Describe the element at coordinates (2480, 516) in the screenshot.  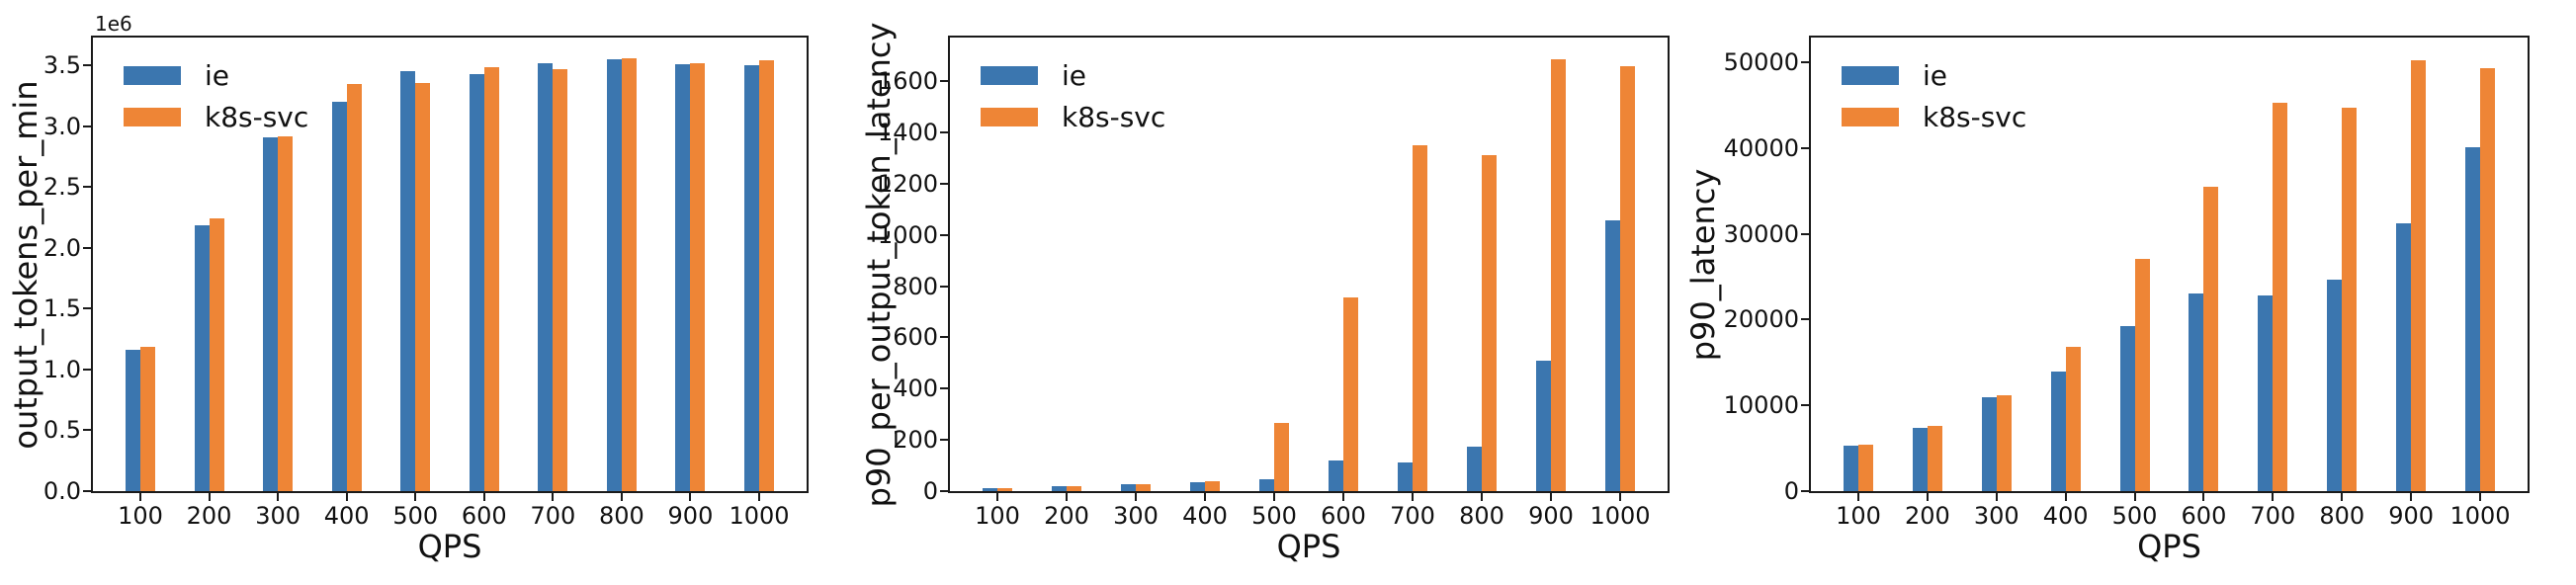
I see `x-tick-label: 1000` at that location.